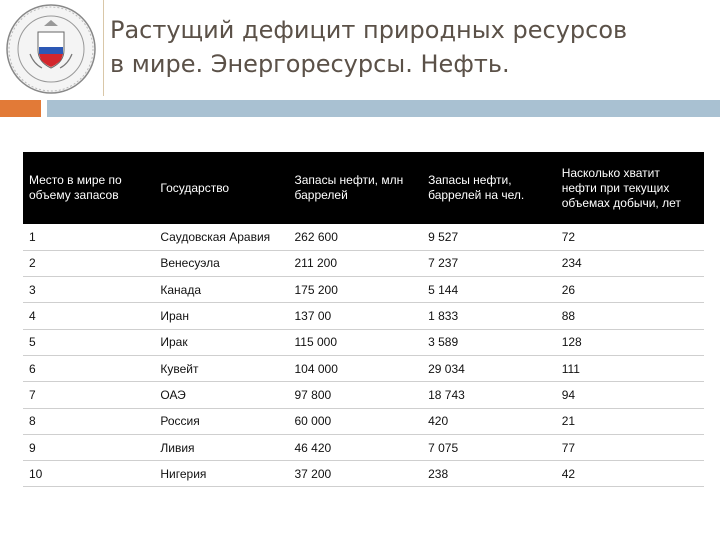 The width and height of the screenshot is (720, 540). I want to click on cell-rank: 8, so click(32, 421).